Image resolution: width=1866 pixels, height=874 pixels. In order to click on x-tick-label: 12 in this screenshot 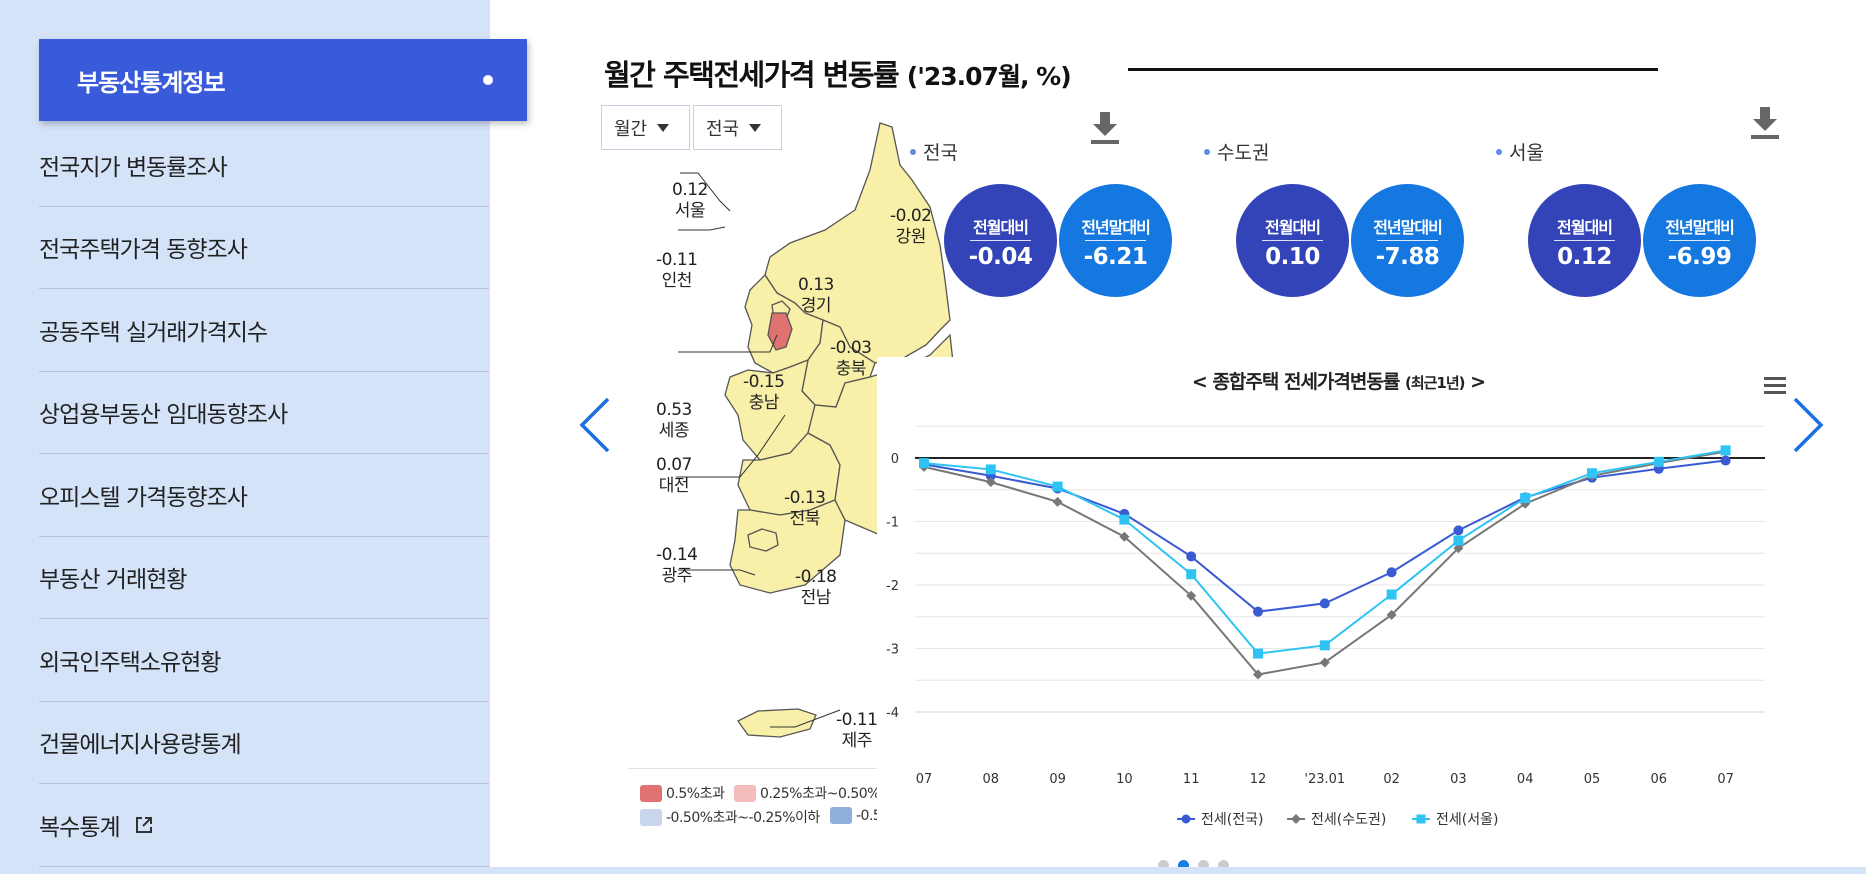, I will do `click(1258, 779)`.